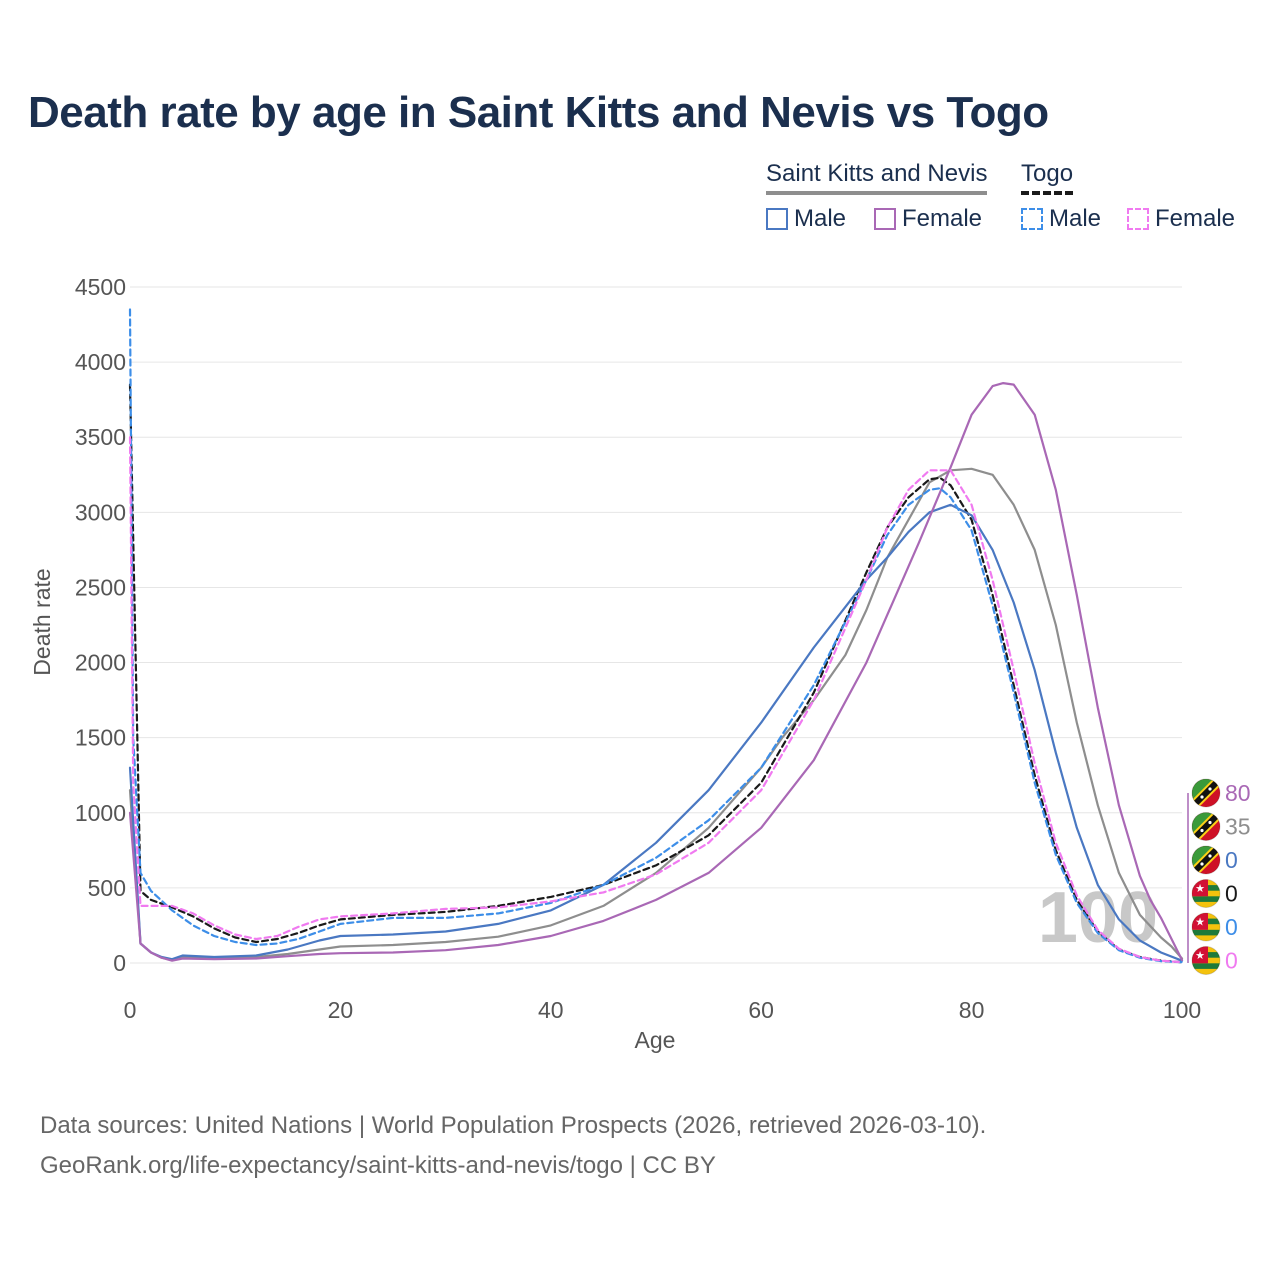  I want to click on legend-country-togo: Togo, so click(1047, 177).